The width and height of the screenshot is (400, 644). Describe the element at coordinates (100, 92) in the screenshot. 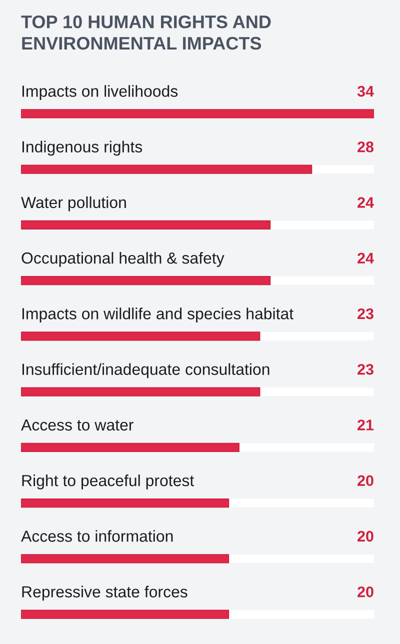

I see `y-tick-label: Impacts on livelihoods` at that location.